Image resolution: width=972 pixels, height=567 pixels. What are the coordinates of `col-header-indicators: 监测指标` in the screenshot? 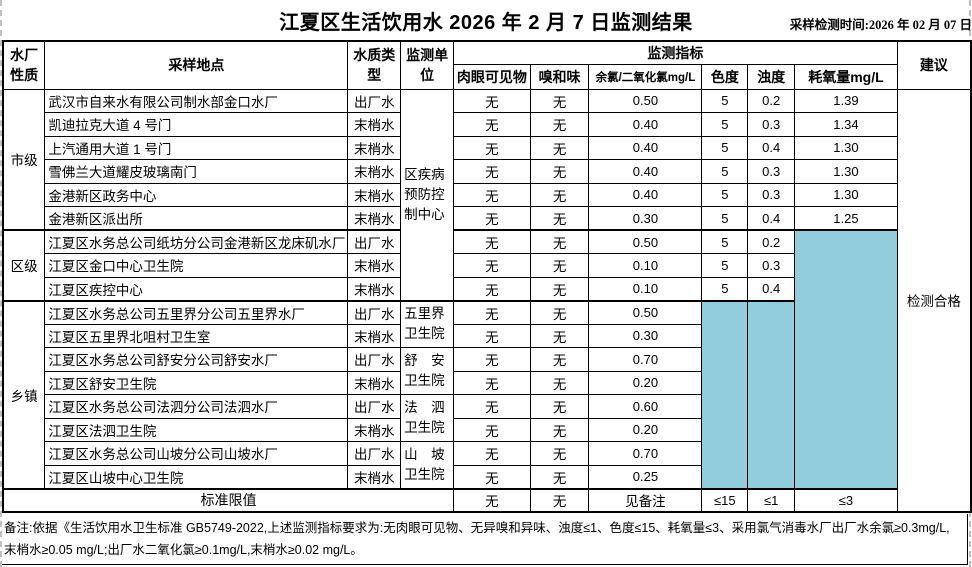 It's located at (675, 52).